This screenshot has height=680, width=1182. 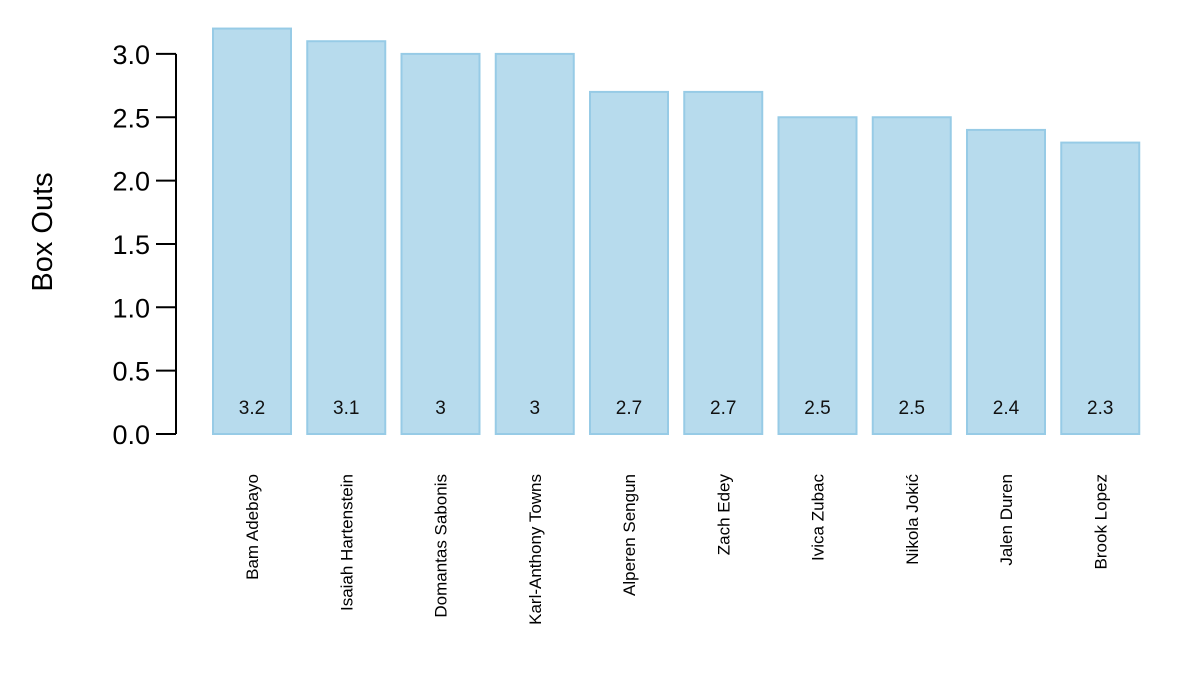 What do you see at coordinates (346, 542) in the screenshot?
I see `x-tick-label: Isaiah Hartenstein` at bounding box center [346, 542].